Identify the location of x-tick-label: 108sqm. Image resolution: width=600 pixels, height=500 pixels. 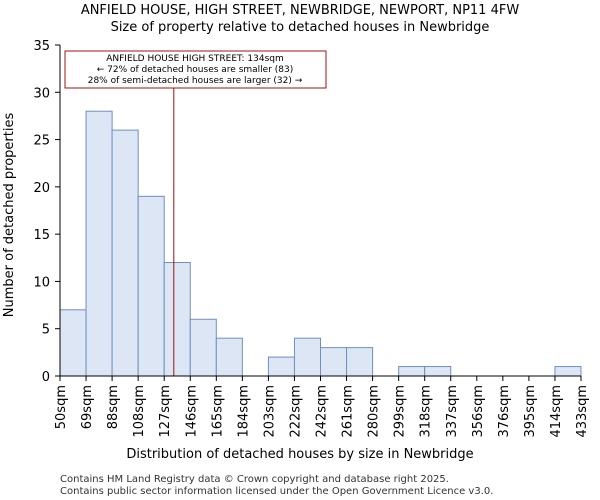
(139, 411).